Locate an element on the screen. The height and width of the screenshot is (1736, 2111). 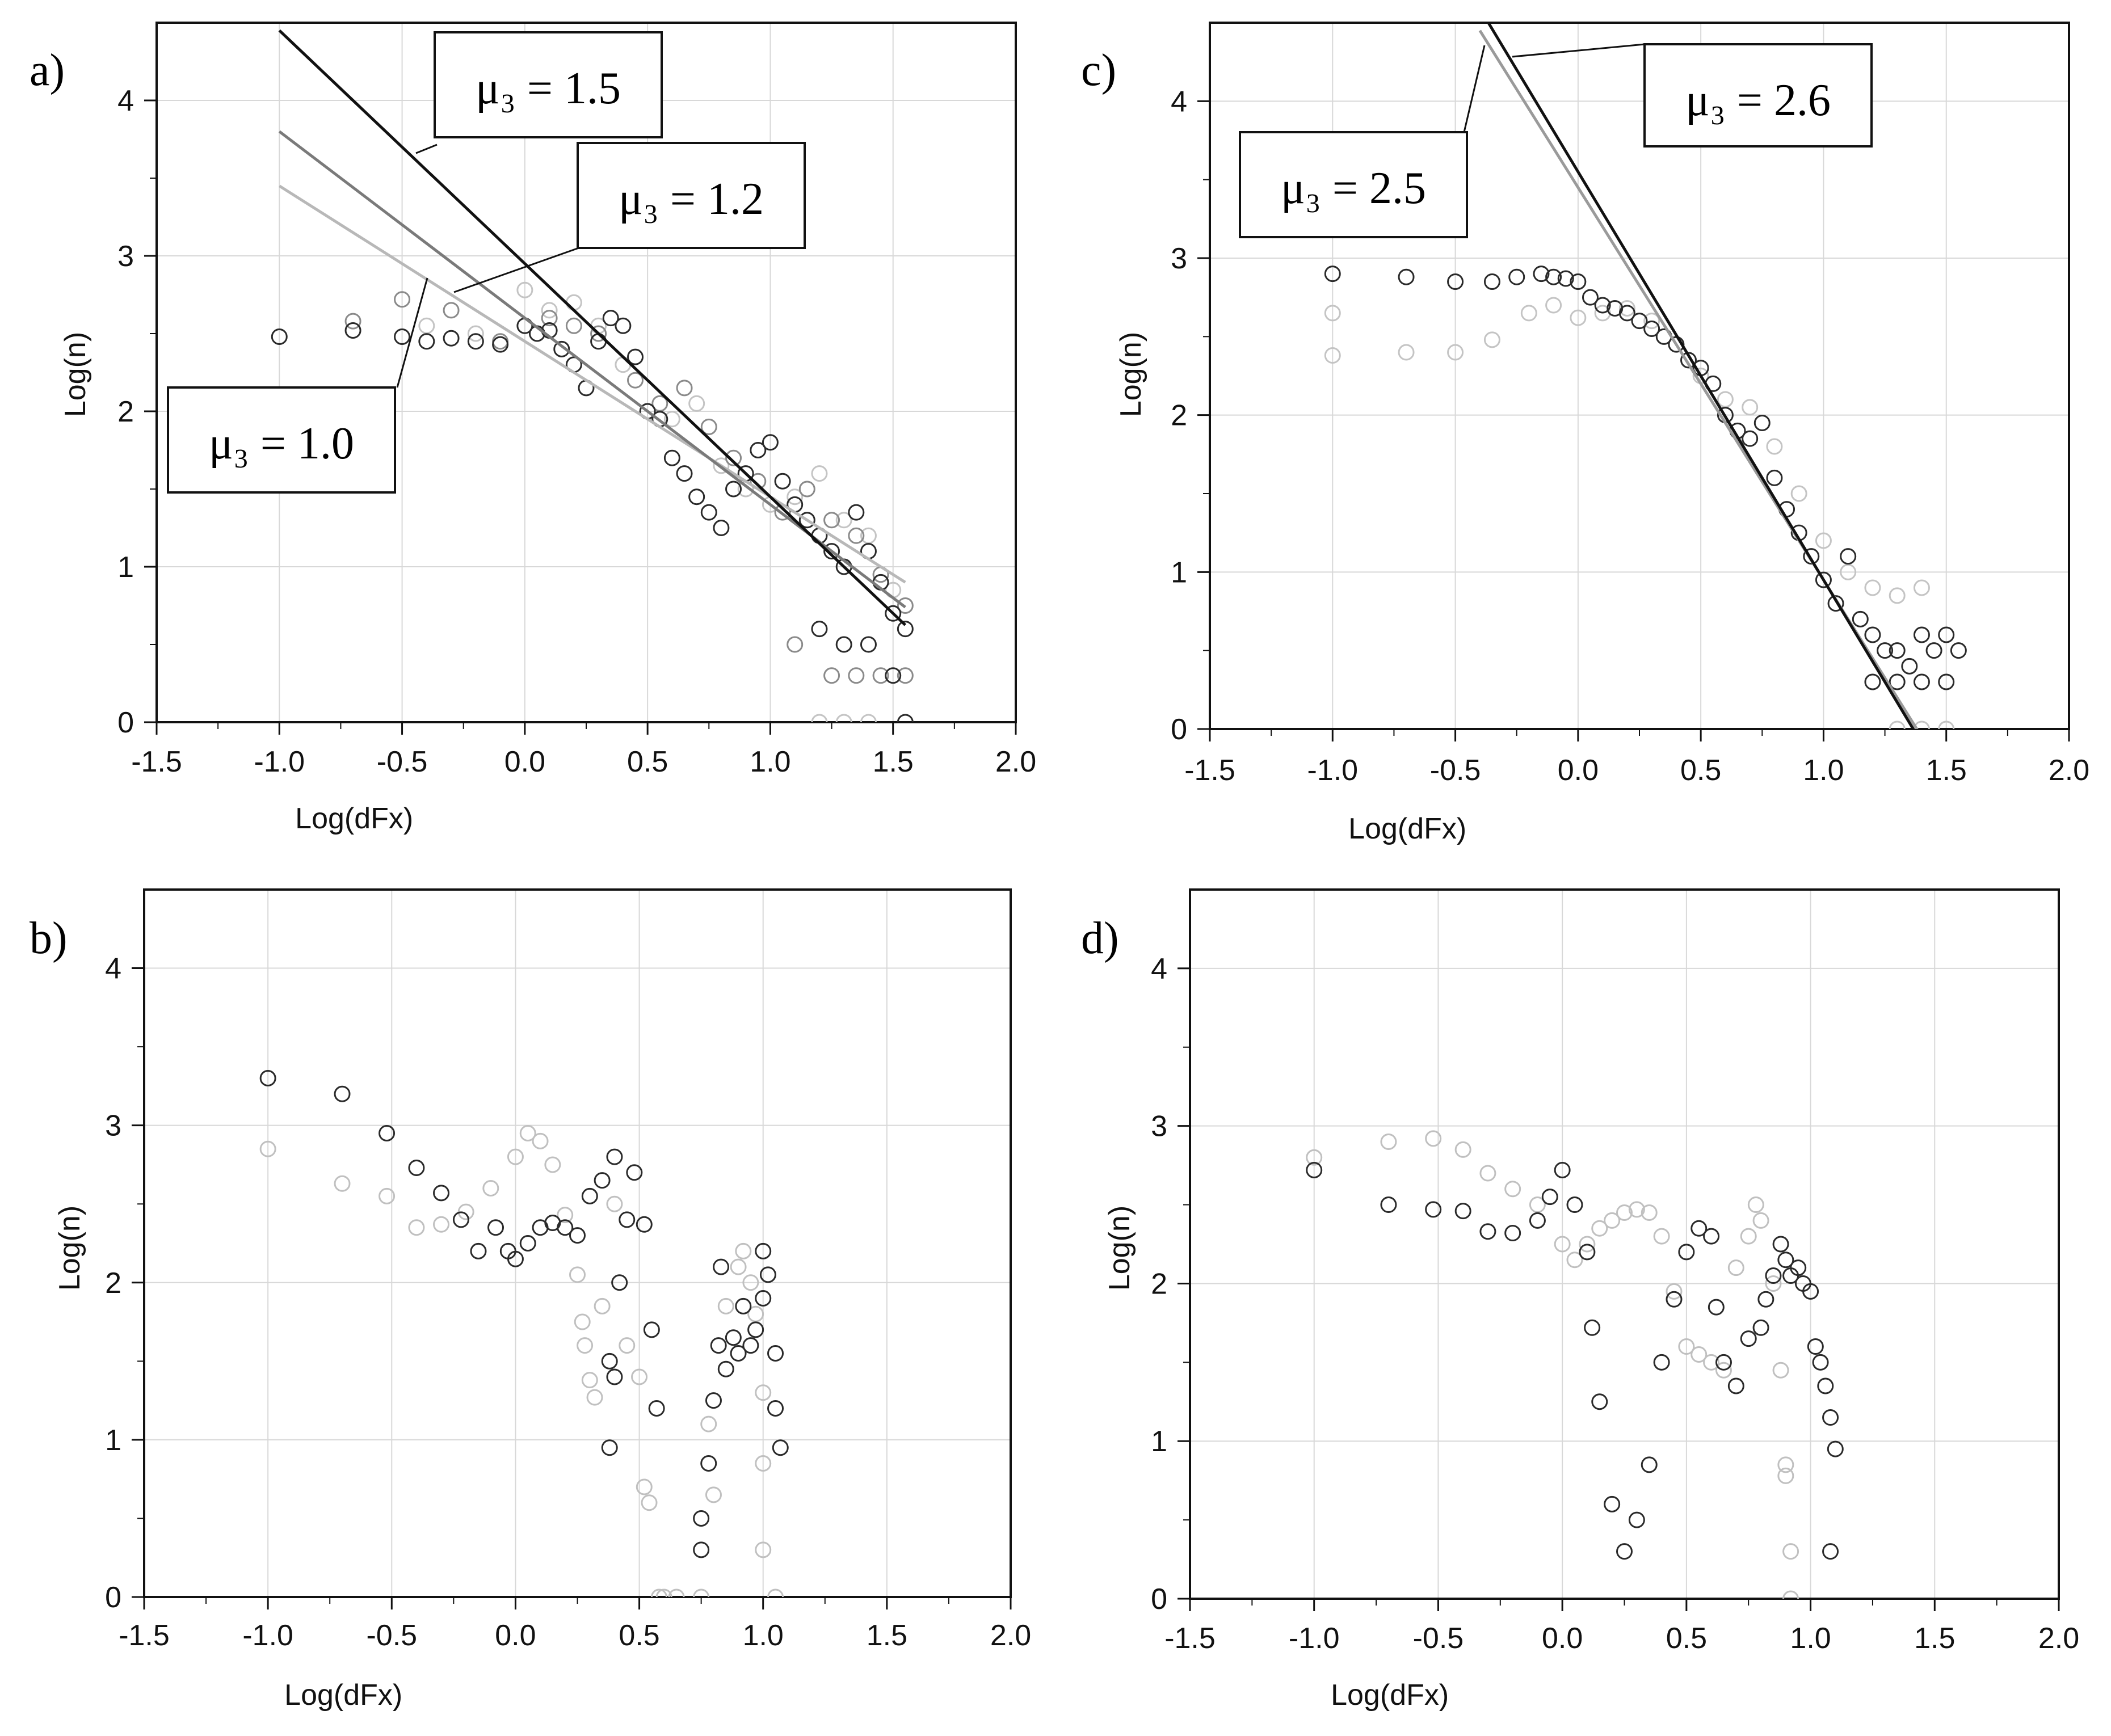
y-tick-label: 3 is located at coordinates (1159, 1126).